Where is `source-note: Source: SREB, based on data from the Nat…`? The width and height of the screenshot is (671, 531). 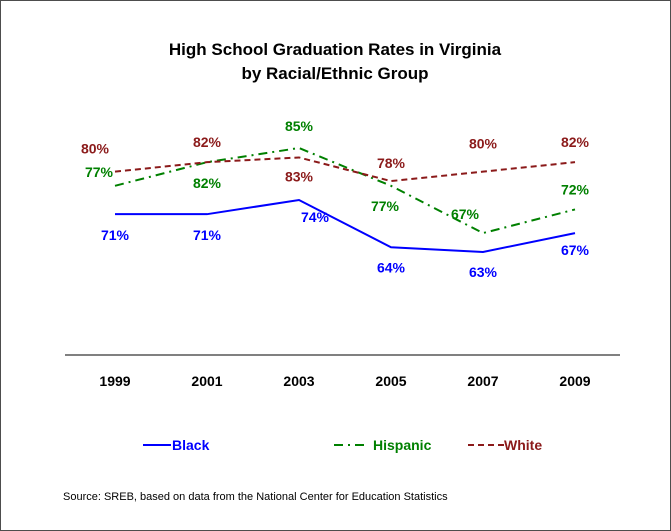
source-note: Source: SREB, based on data from the Nat… is located at coordinates (255, 497).